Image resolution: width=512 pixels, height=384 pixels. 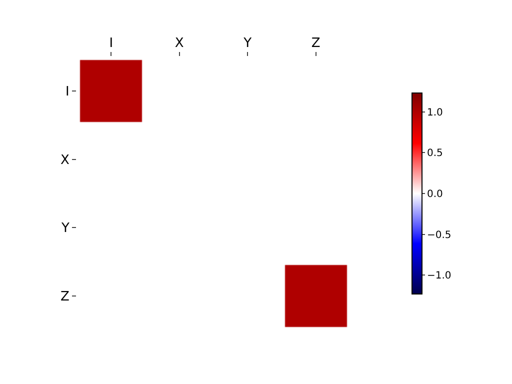 What do you see at coordinates (435, 154) in the screenshot?
I see `color-bar-label: 0.5` at bounding box center [435, 154].